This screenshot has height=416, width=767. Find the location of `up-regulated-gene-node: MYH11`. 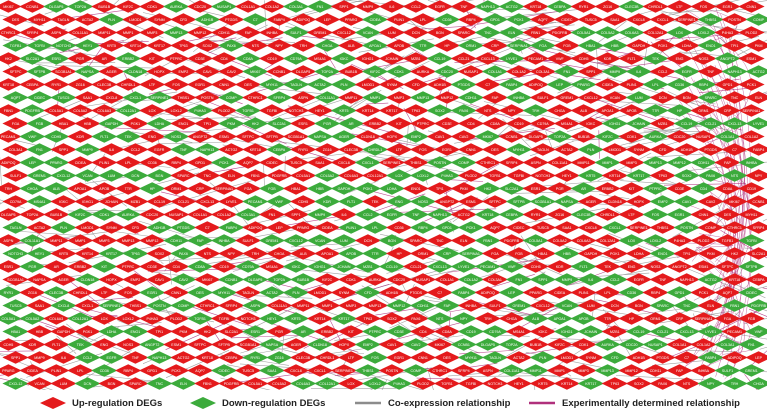

up-regulated-gene-node: MYH11 is located at coordinates (751, 214).